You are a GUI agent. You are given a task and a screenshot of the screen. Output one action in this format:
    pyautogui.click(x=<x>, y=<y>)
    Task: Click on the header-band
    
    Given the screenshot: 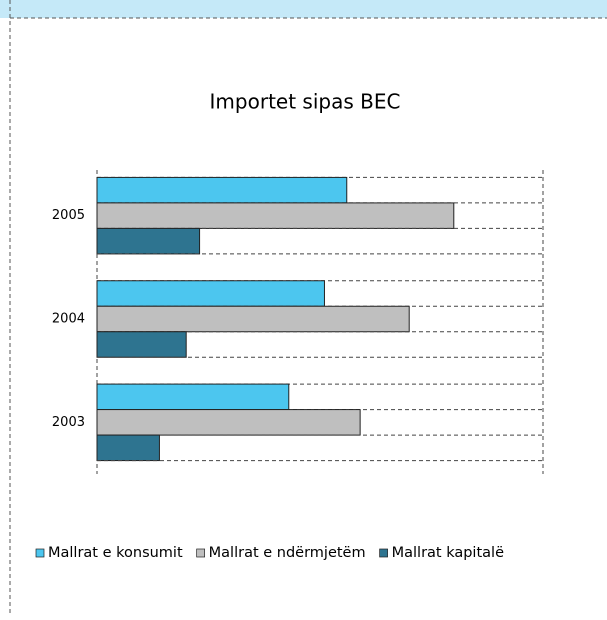 What is the action you would take?
    pyautogui.click(x=303, y=9)
    